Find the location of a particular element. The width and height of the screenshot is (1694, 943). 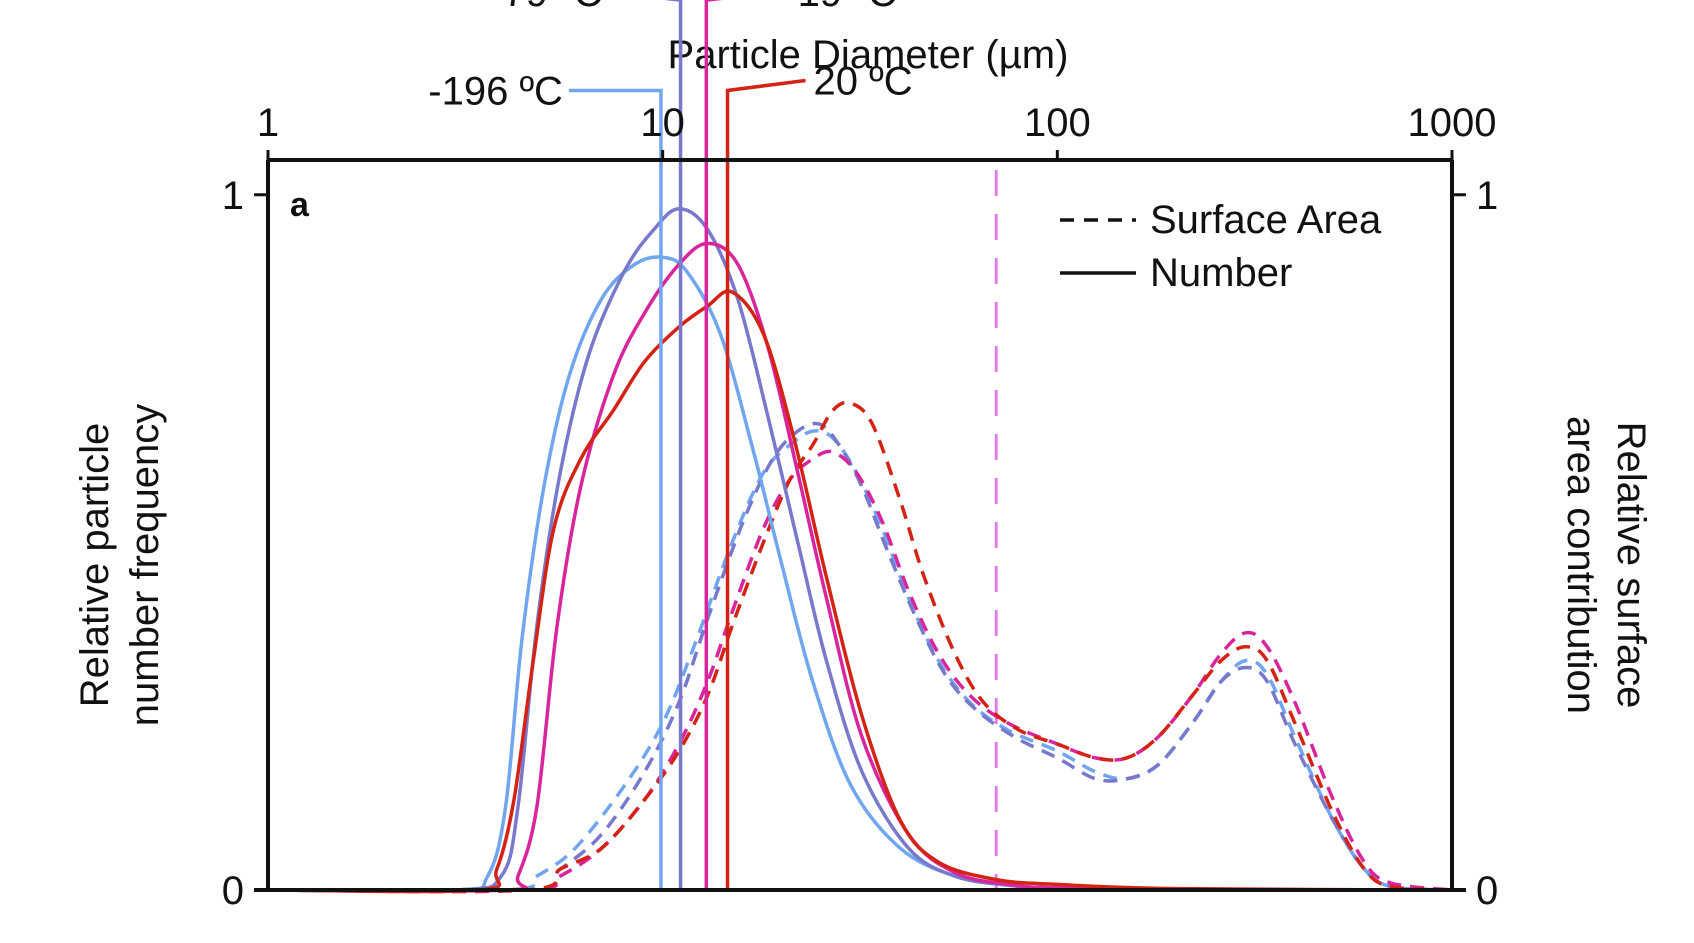

series-label-79-c: -79 ºC is located at coordinates (546, 7).